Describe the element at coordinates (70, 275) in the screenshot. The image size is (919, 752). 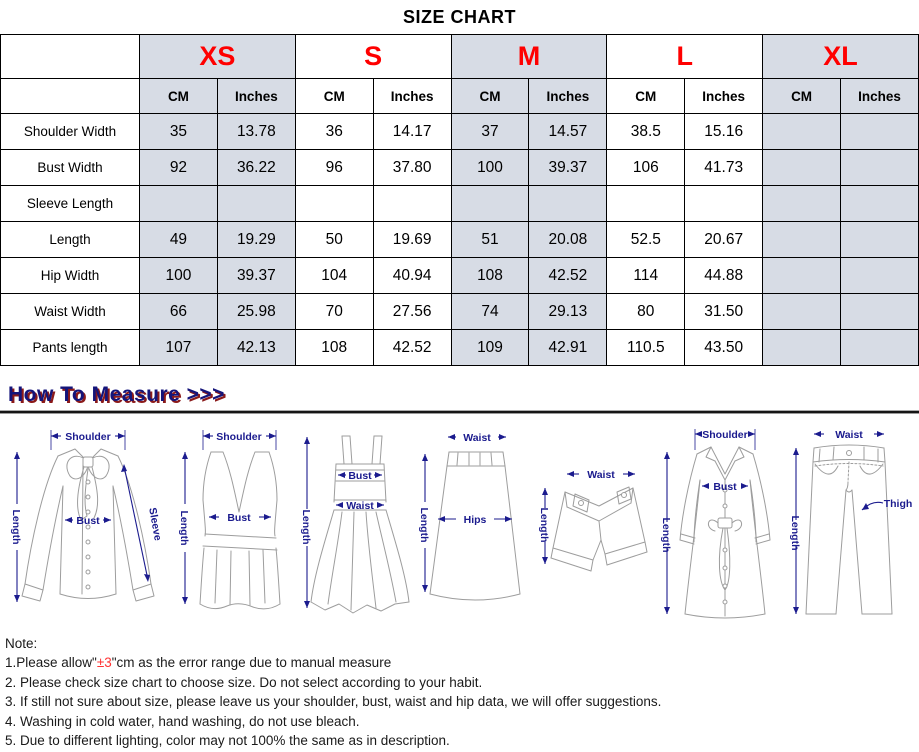
I see `row-label: Hip Width` at that location.